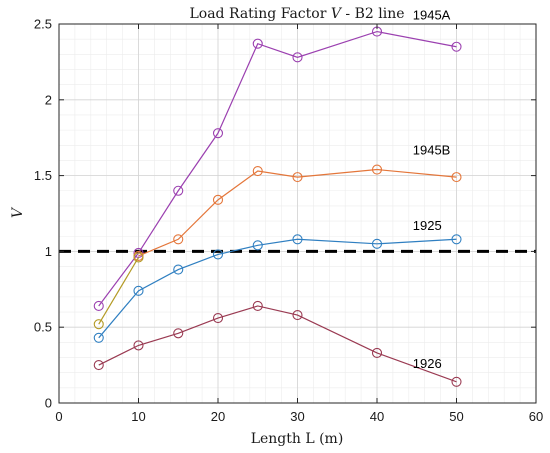 The image size is (550, 453). I want to click on x-tick-label: 0, so click(58, 416).